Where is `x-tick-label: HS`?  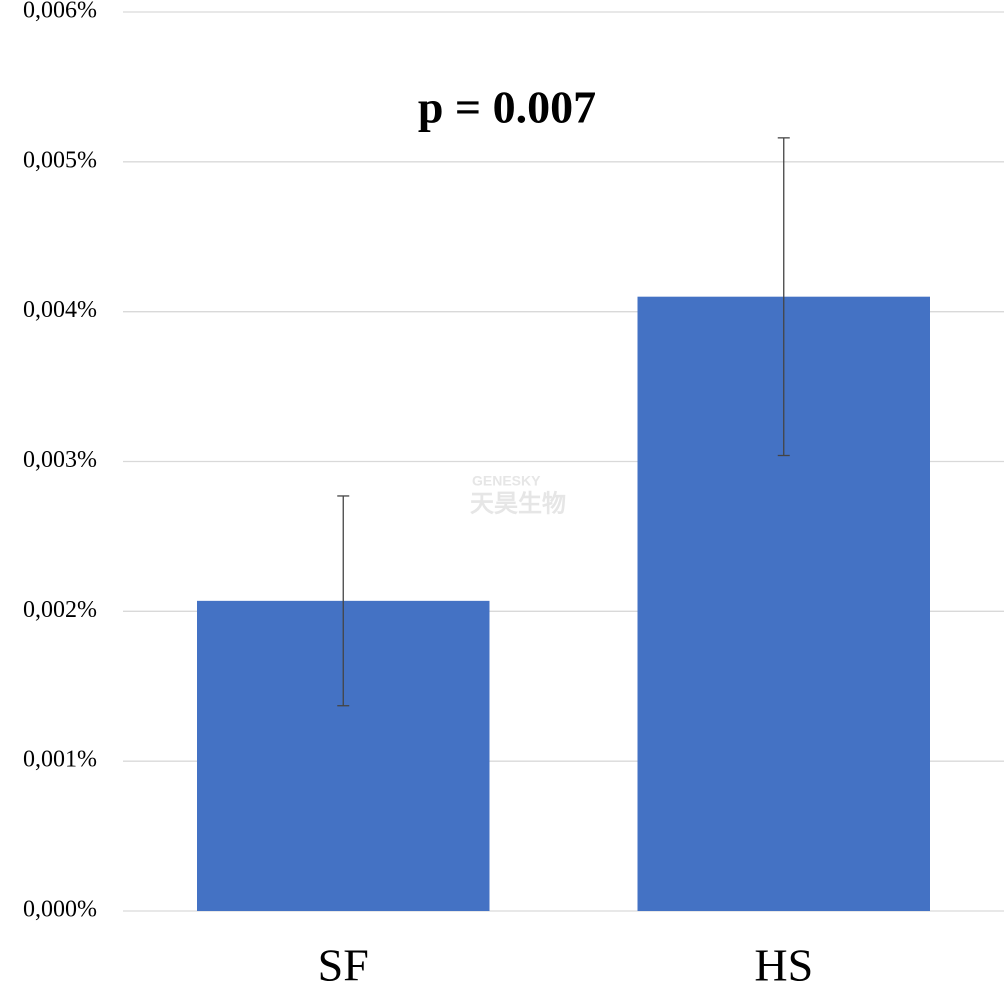
x-tick-label: HS is located at coordinates (783, 965).